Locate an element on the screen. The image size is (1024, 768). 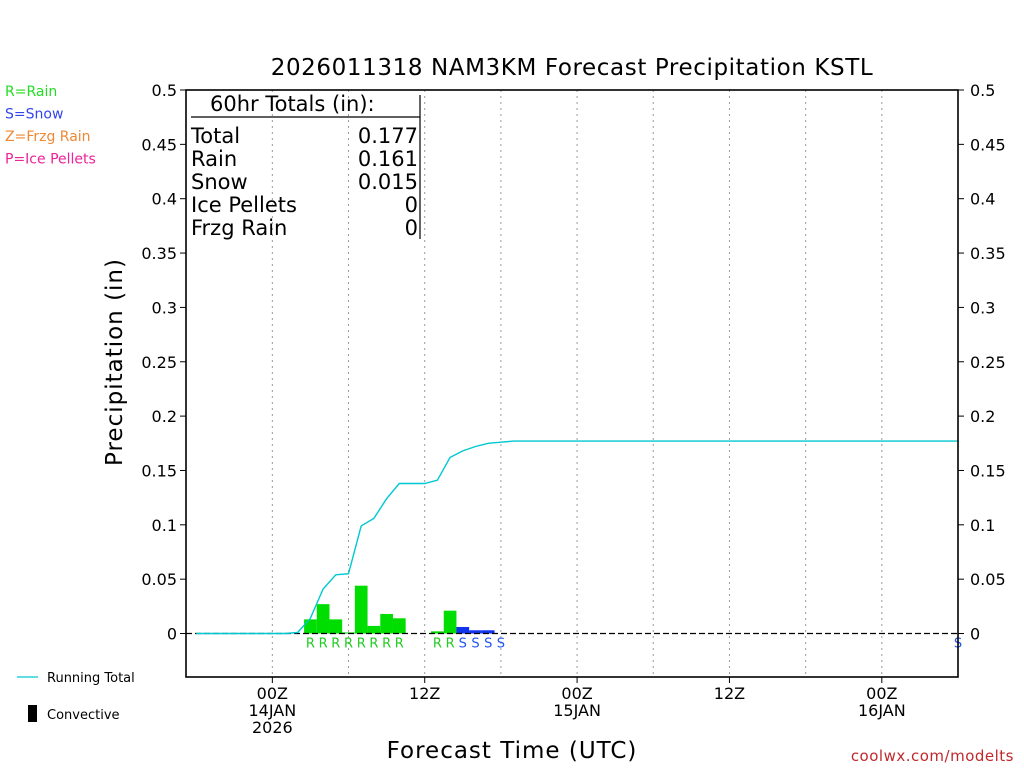
xtick-label-30h-0: 00Z is located at coordinates (576, 693).